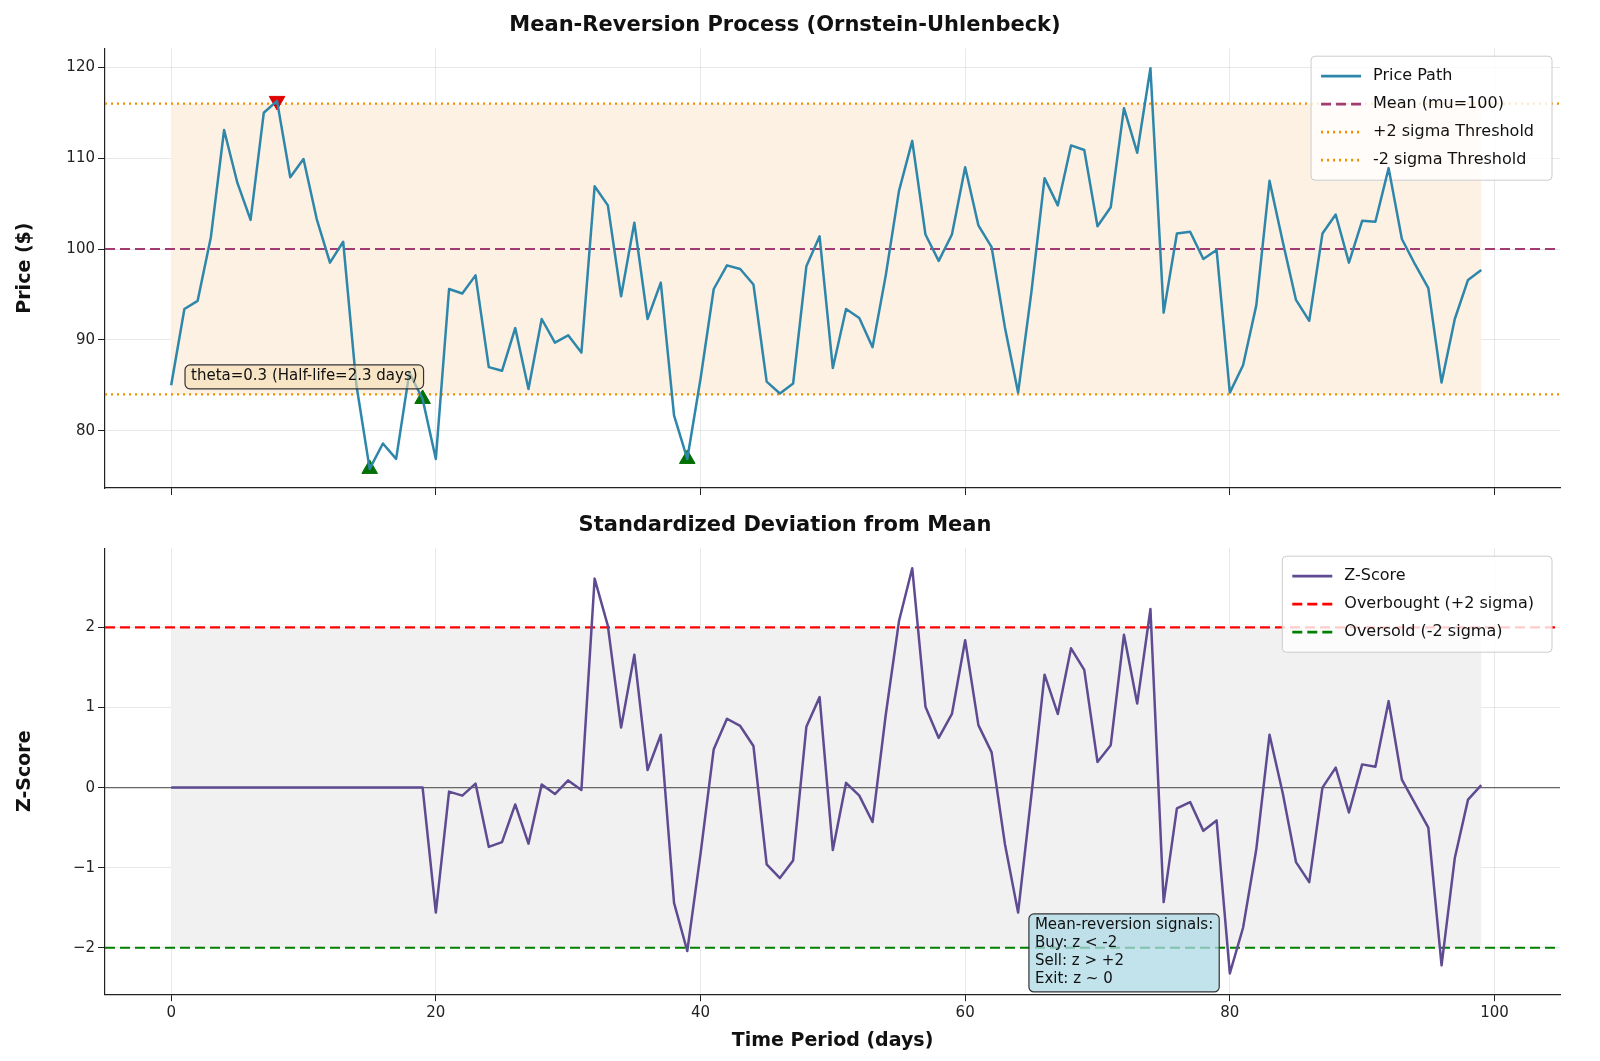  What do you see at coordinates (90, 706) in the screenshot?
I see `y-tick-label: 1` at bounding box center [90, 706].